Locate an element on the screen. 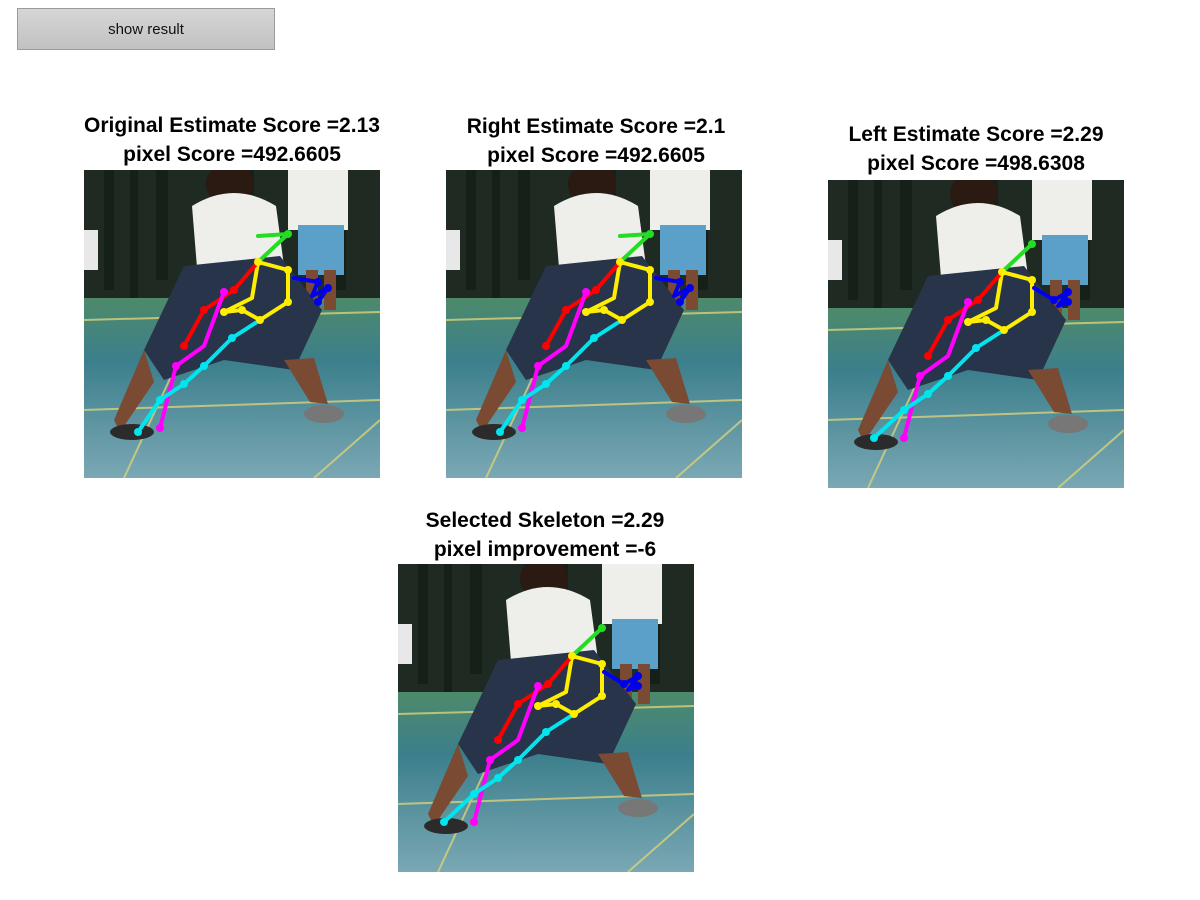 This screenshot has height=900, width=1200. pose-image-right is located at coordinates (594, 324).